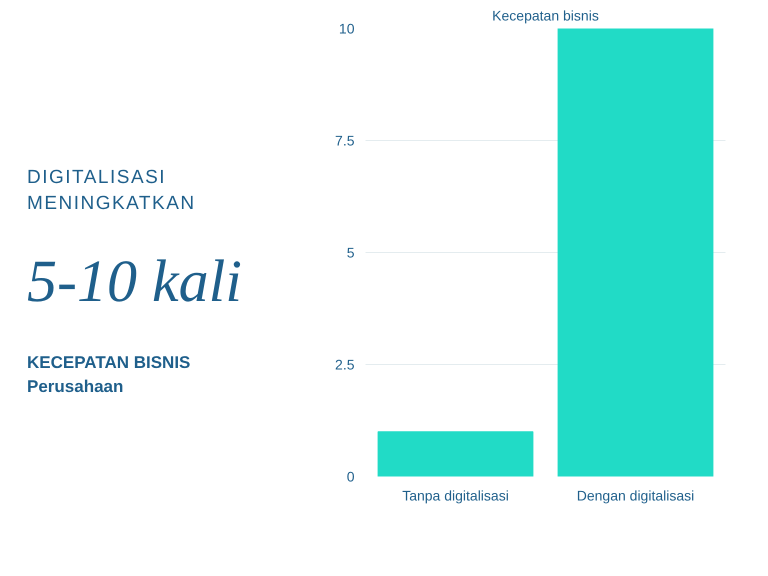 The height and width of the screenshot is (576, 768). I want to click on y-tick-label: 5, so click(350, 252).